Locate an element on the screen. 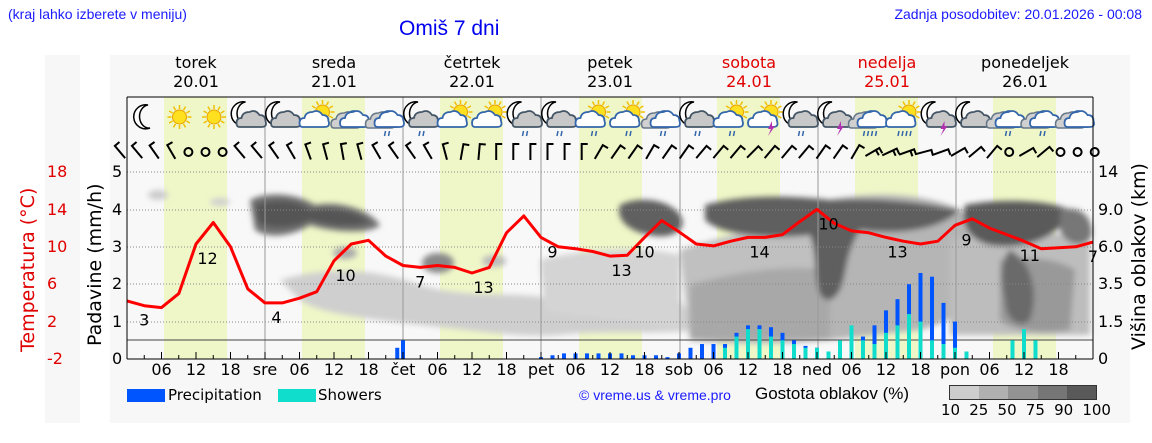  temp-tick: 10 is located at coordinates (57, 246).